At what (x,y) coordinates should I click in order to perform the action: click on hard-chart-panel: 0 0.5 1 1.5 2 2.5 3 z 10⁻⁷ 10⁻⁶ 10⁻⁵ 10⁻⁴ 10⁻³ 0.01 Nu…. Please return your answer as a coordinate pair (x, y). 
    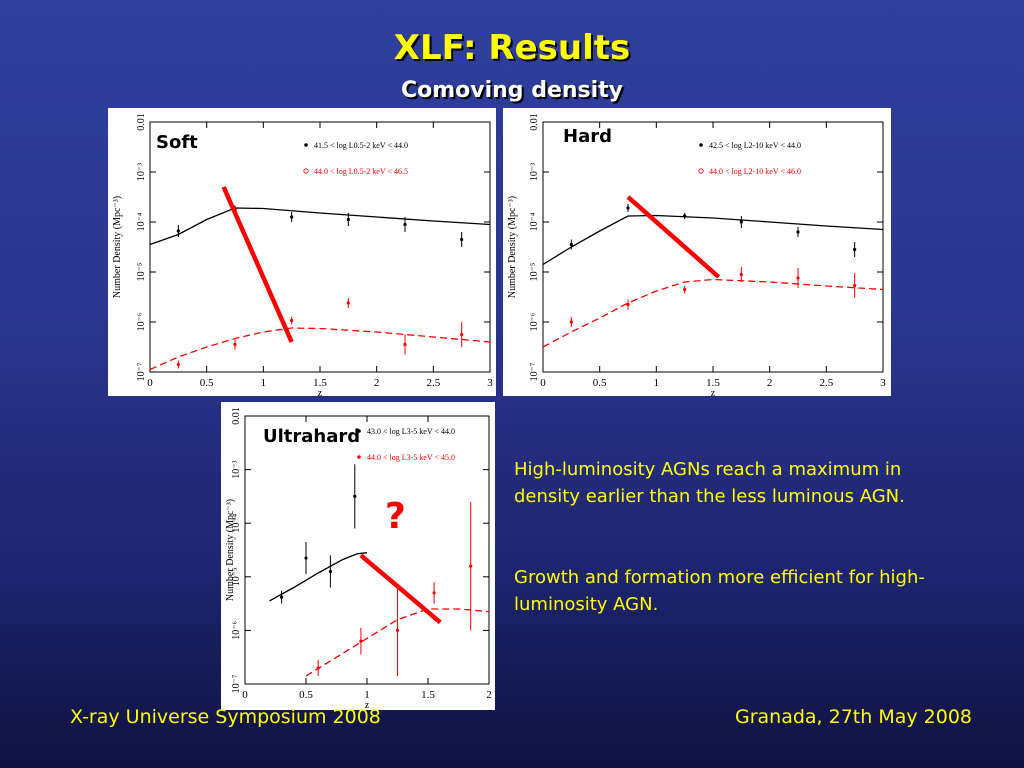
    Looking at the image, I should click on (697, 252).